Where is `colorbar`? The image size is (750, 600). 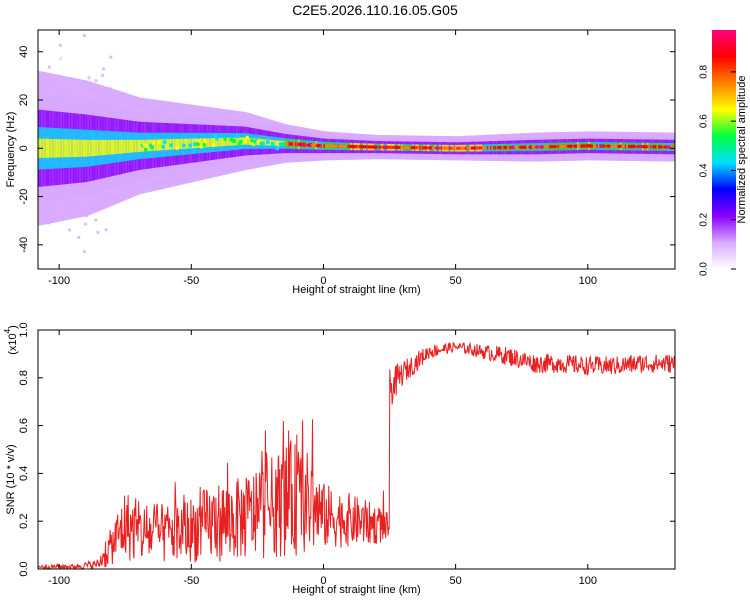
colorbar is located at coordinates (724, 149).